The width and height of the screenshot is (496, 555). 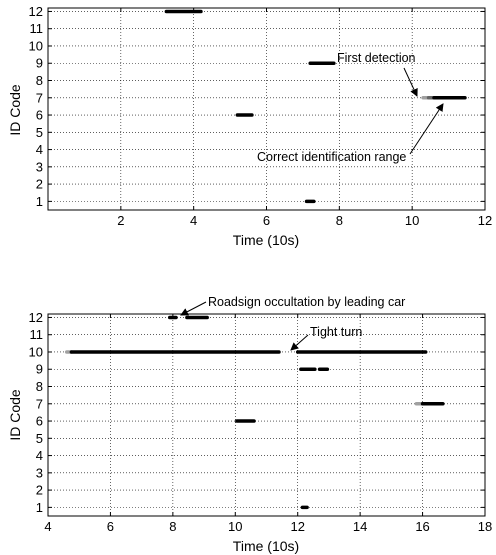 What do you see at coordinates (39, 403) in the screenshot?
I see `bottom-ytick-label-7: 7` at bounding box center [39, 403].